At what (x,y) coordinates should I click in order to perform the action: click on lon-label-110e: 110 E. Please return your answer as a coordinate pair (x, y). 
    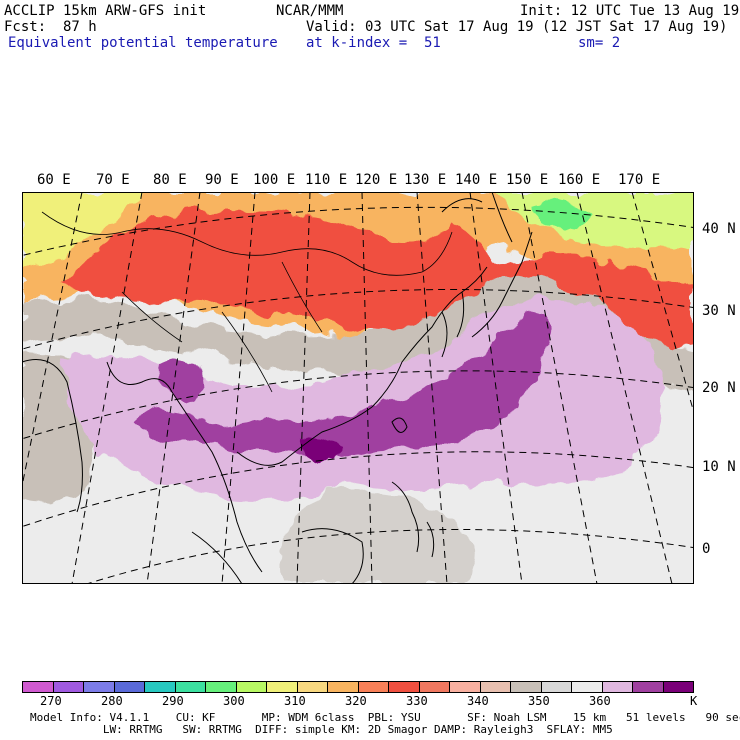
    Looking at the image, I should click on (326, 180).